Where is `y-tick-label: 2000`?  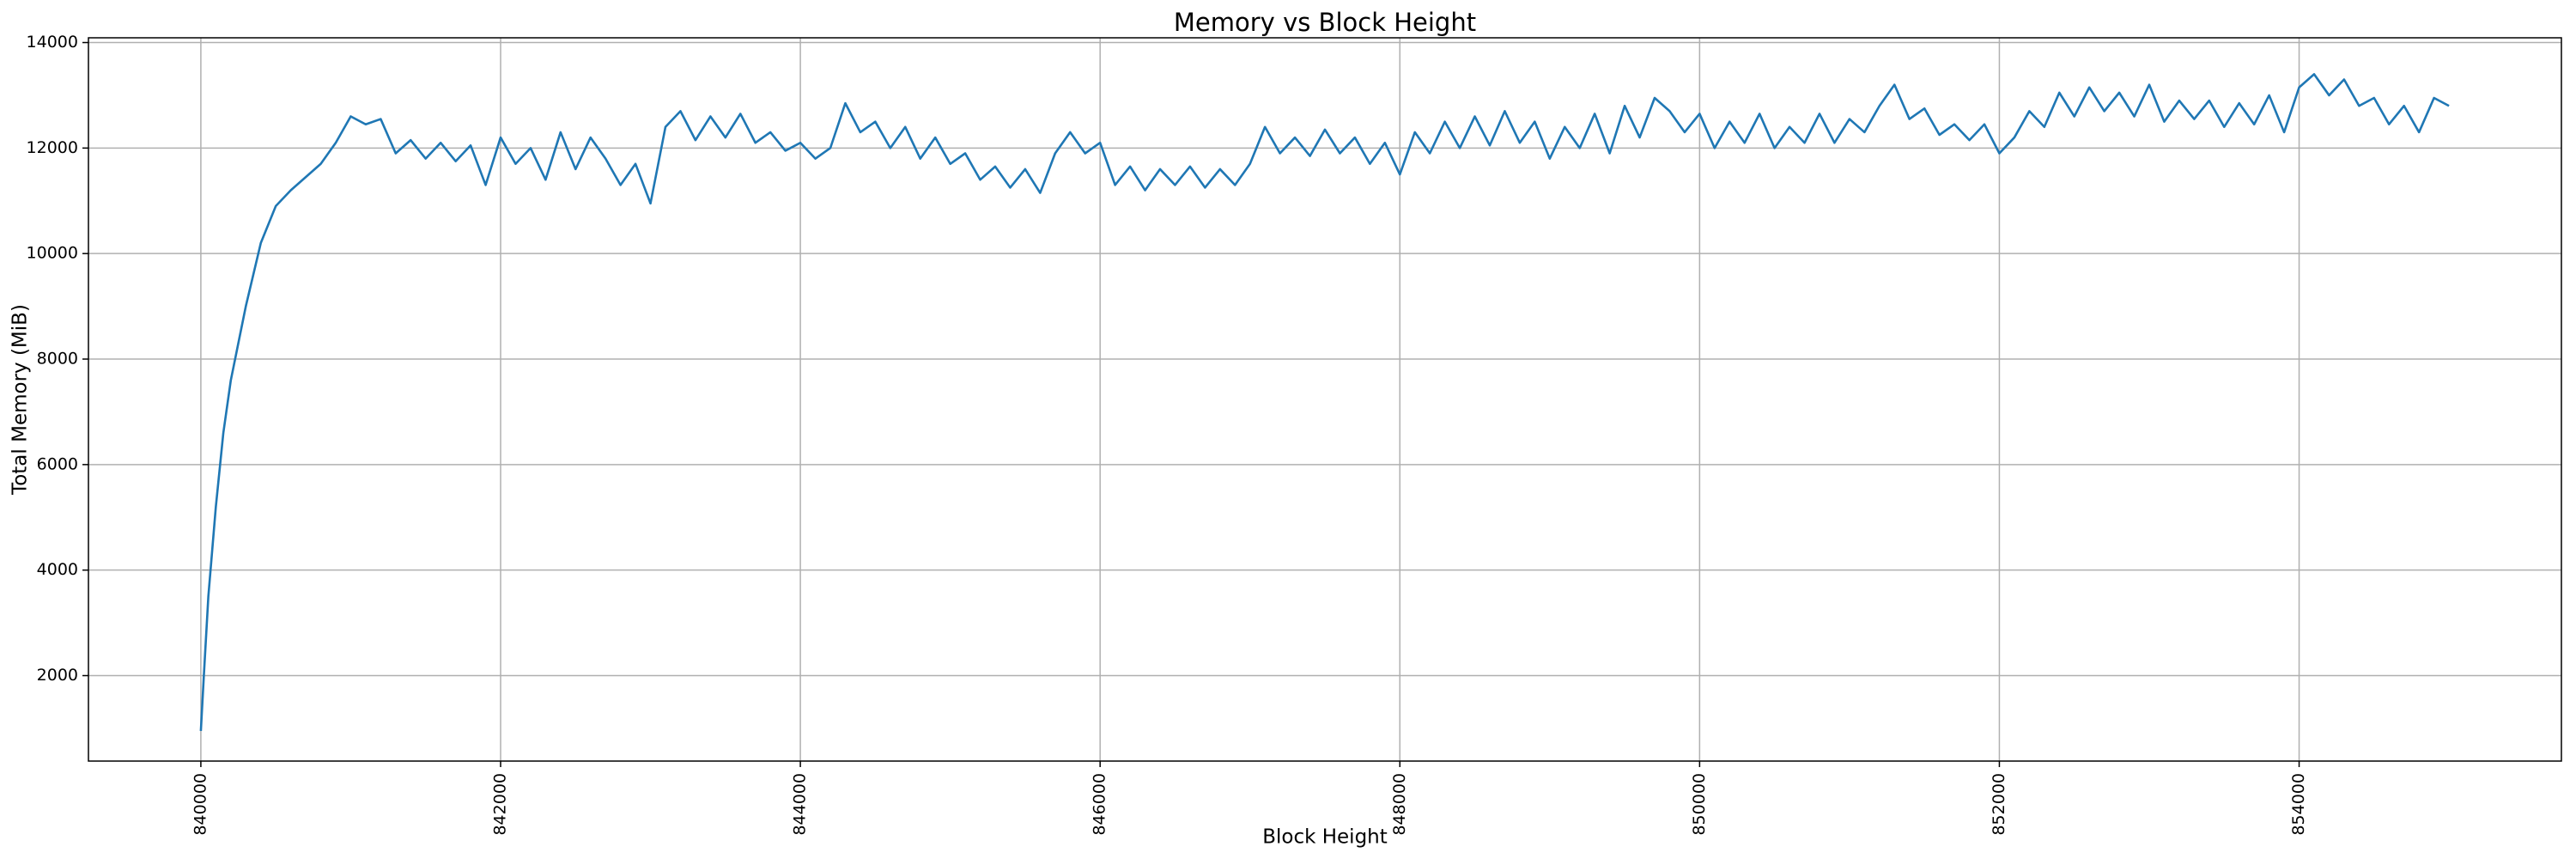
y-tick-label: 2000 is located at coordinates (58, 676).